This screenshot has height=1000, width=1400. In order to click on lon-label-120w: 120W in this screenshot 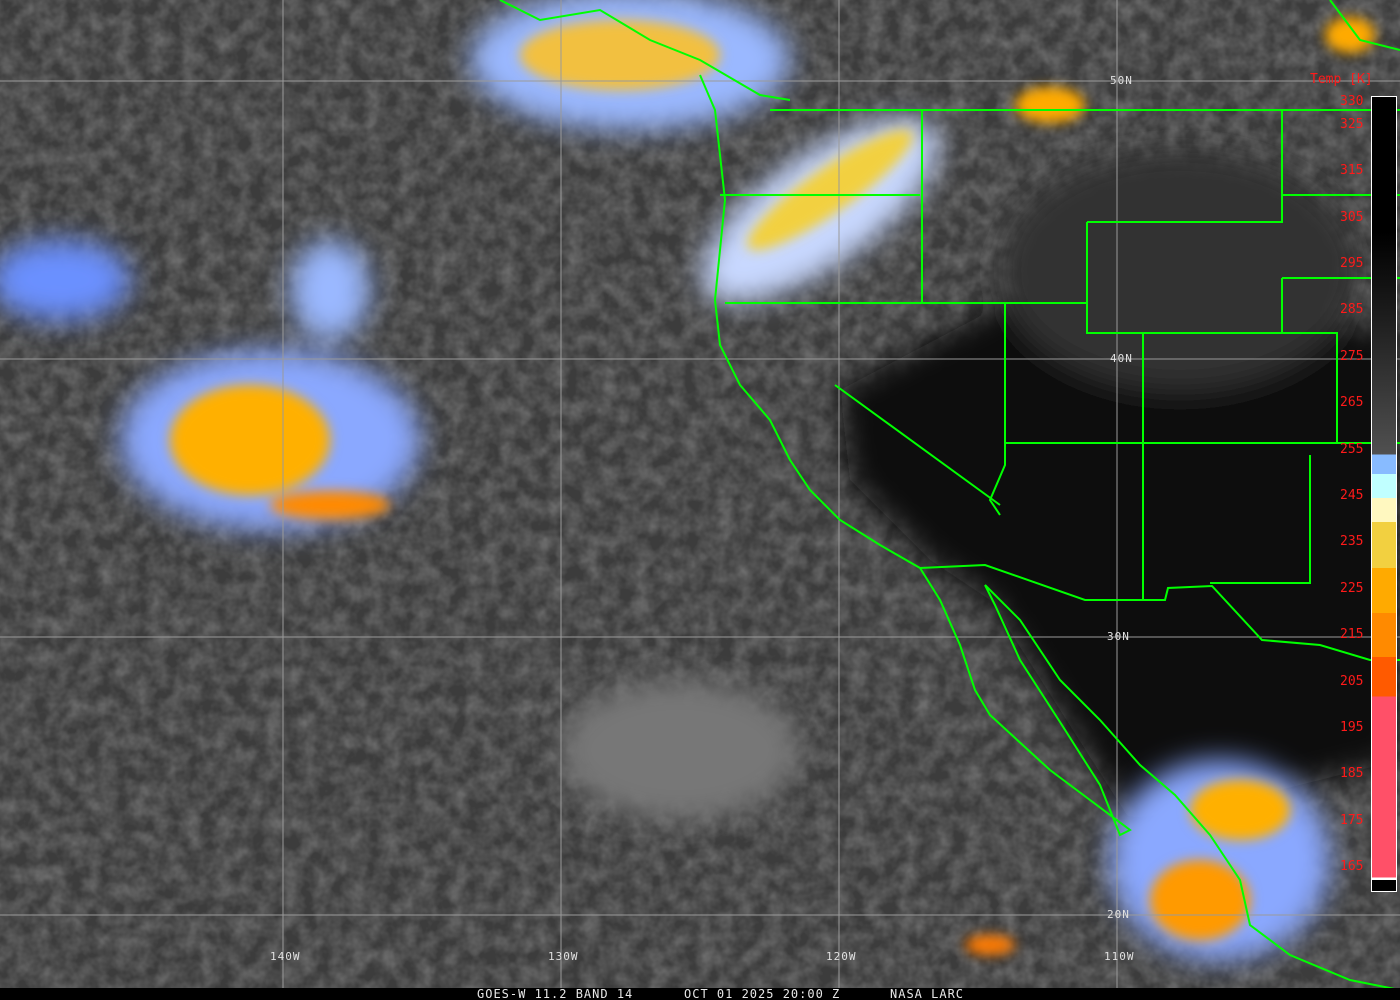, I will do `click(841, 956)`.